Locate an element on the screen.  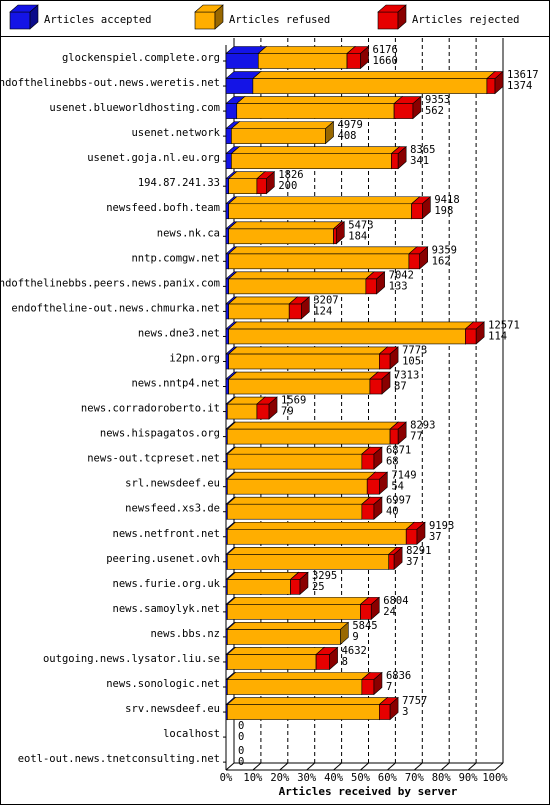
y-tick-label: srv.newsdeef.eu is located at coordinates (172, 709).